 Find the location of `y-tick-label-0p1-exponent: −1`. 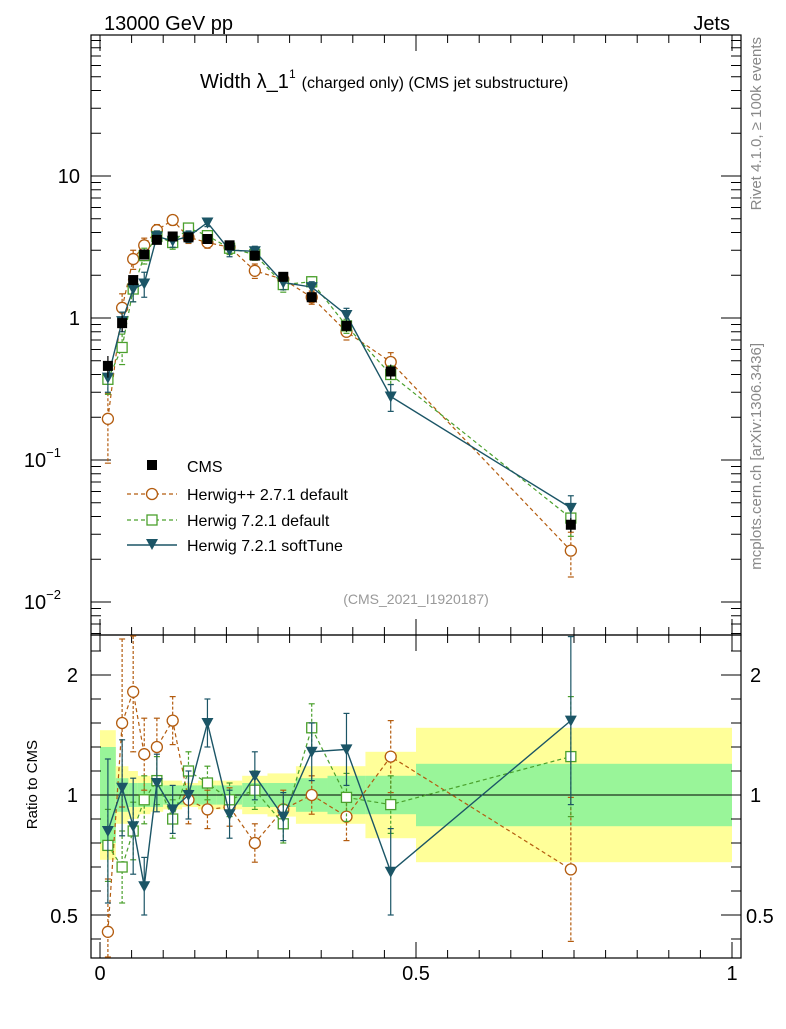

y-tick-label-0p1-exponent: −1 is located at coordinates (53, 452).